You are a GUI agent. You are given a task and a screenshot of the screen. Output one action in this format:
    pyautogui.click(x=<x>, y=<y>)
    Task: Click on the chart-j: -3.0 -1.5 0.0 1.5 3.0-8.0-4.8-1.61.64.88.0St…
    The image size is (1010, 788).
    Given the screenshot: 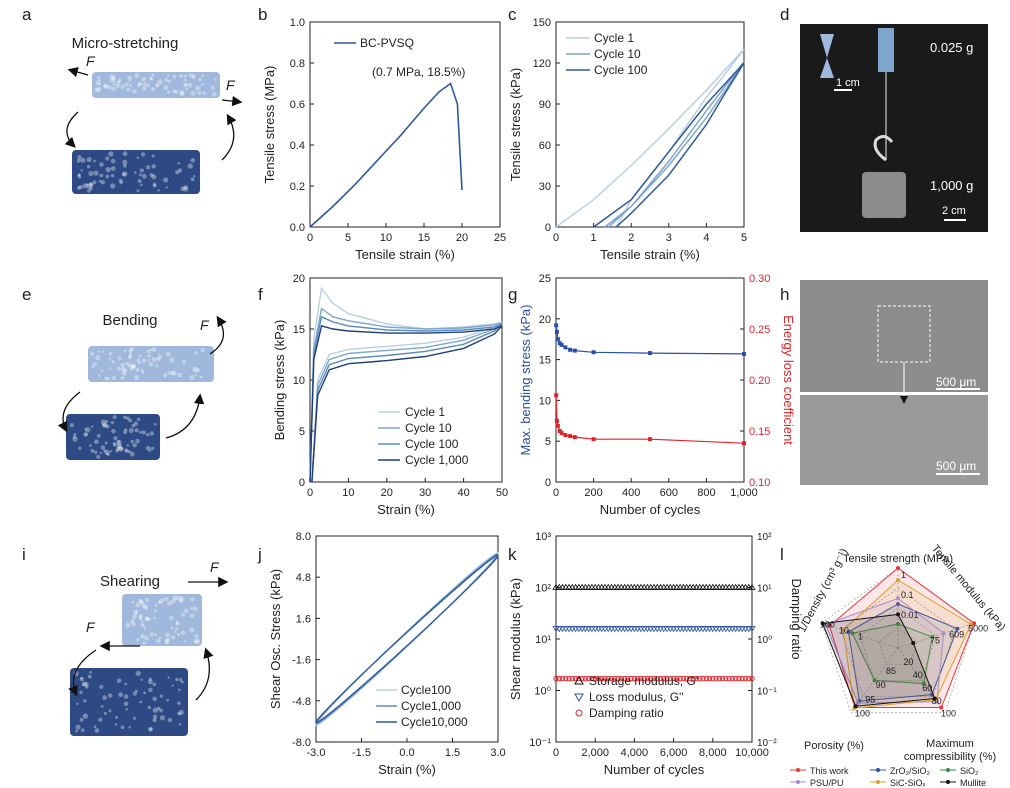 What is the action you would take?
    pyautogui.click(x=387, y=654)
    